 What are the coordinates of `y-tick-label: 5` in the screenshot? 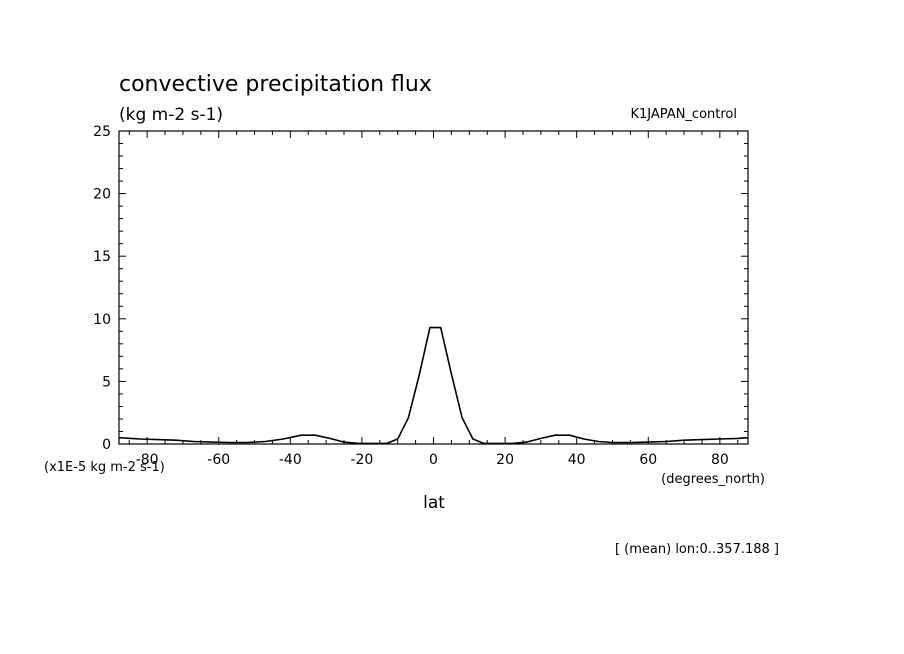 It's located at (106, 382).